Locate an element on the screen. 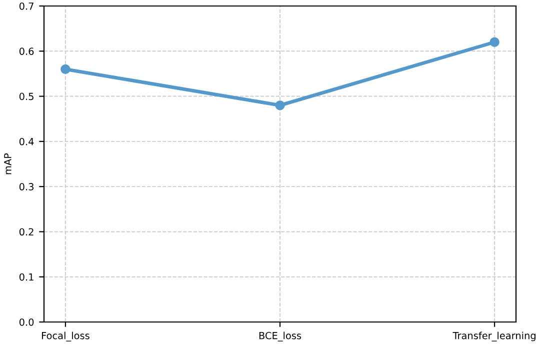 This screenshot has width=550, height=346. y-tick-label: 0.3 is located at coordinates (26, 186).